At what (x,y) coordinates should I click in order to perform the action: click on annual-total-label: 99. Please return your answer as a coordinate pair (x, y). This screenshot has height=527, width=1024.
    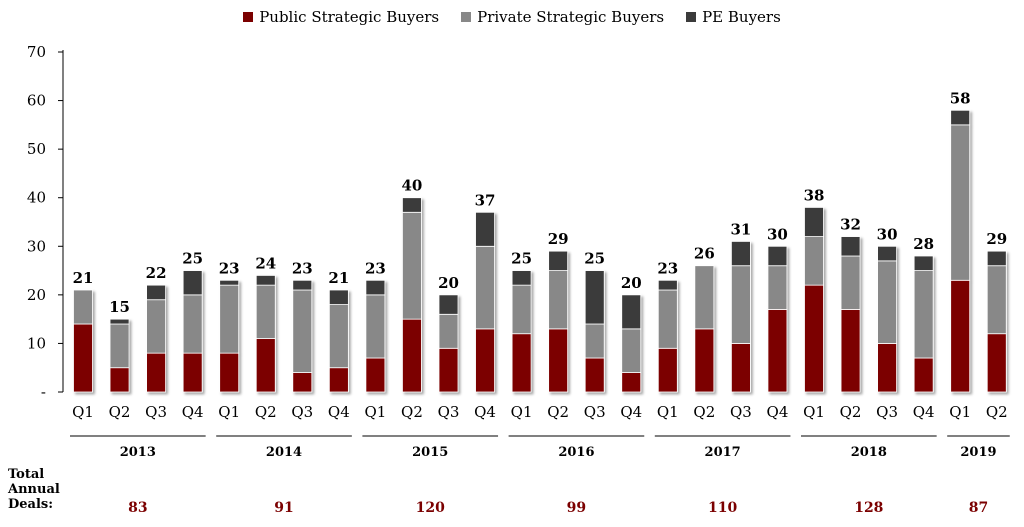
    Looking at the image, I should click on (576, 508).